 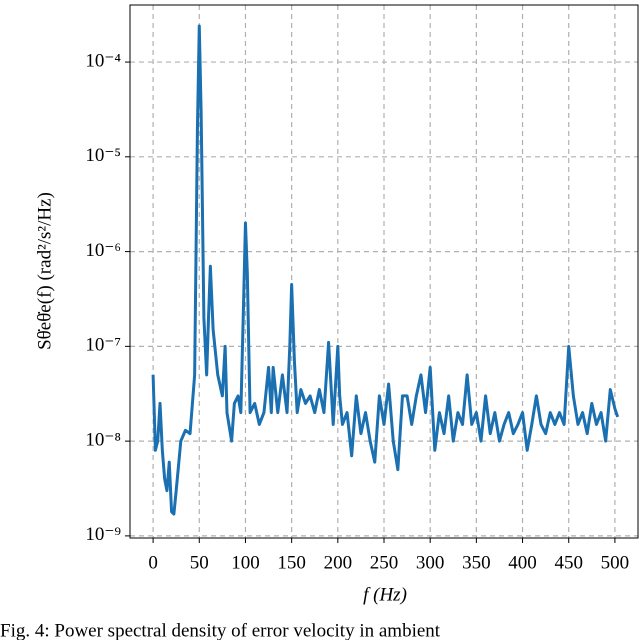 What do you see at coordinates (245, 562) in the screenshot?
I see `x-tick-label: 100` at bounding box center [245, 562].